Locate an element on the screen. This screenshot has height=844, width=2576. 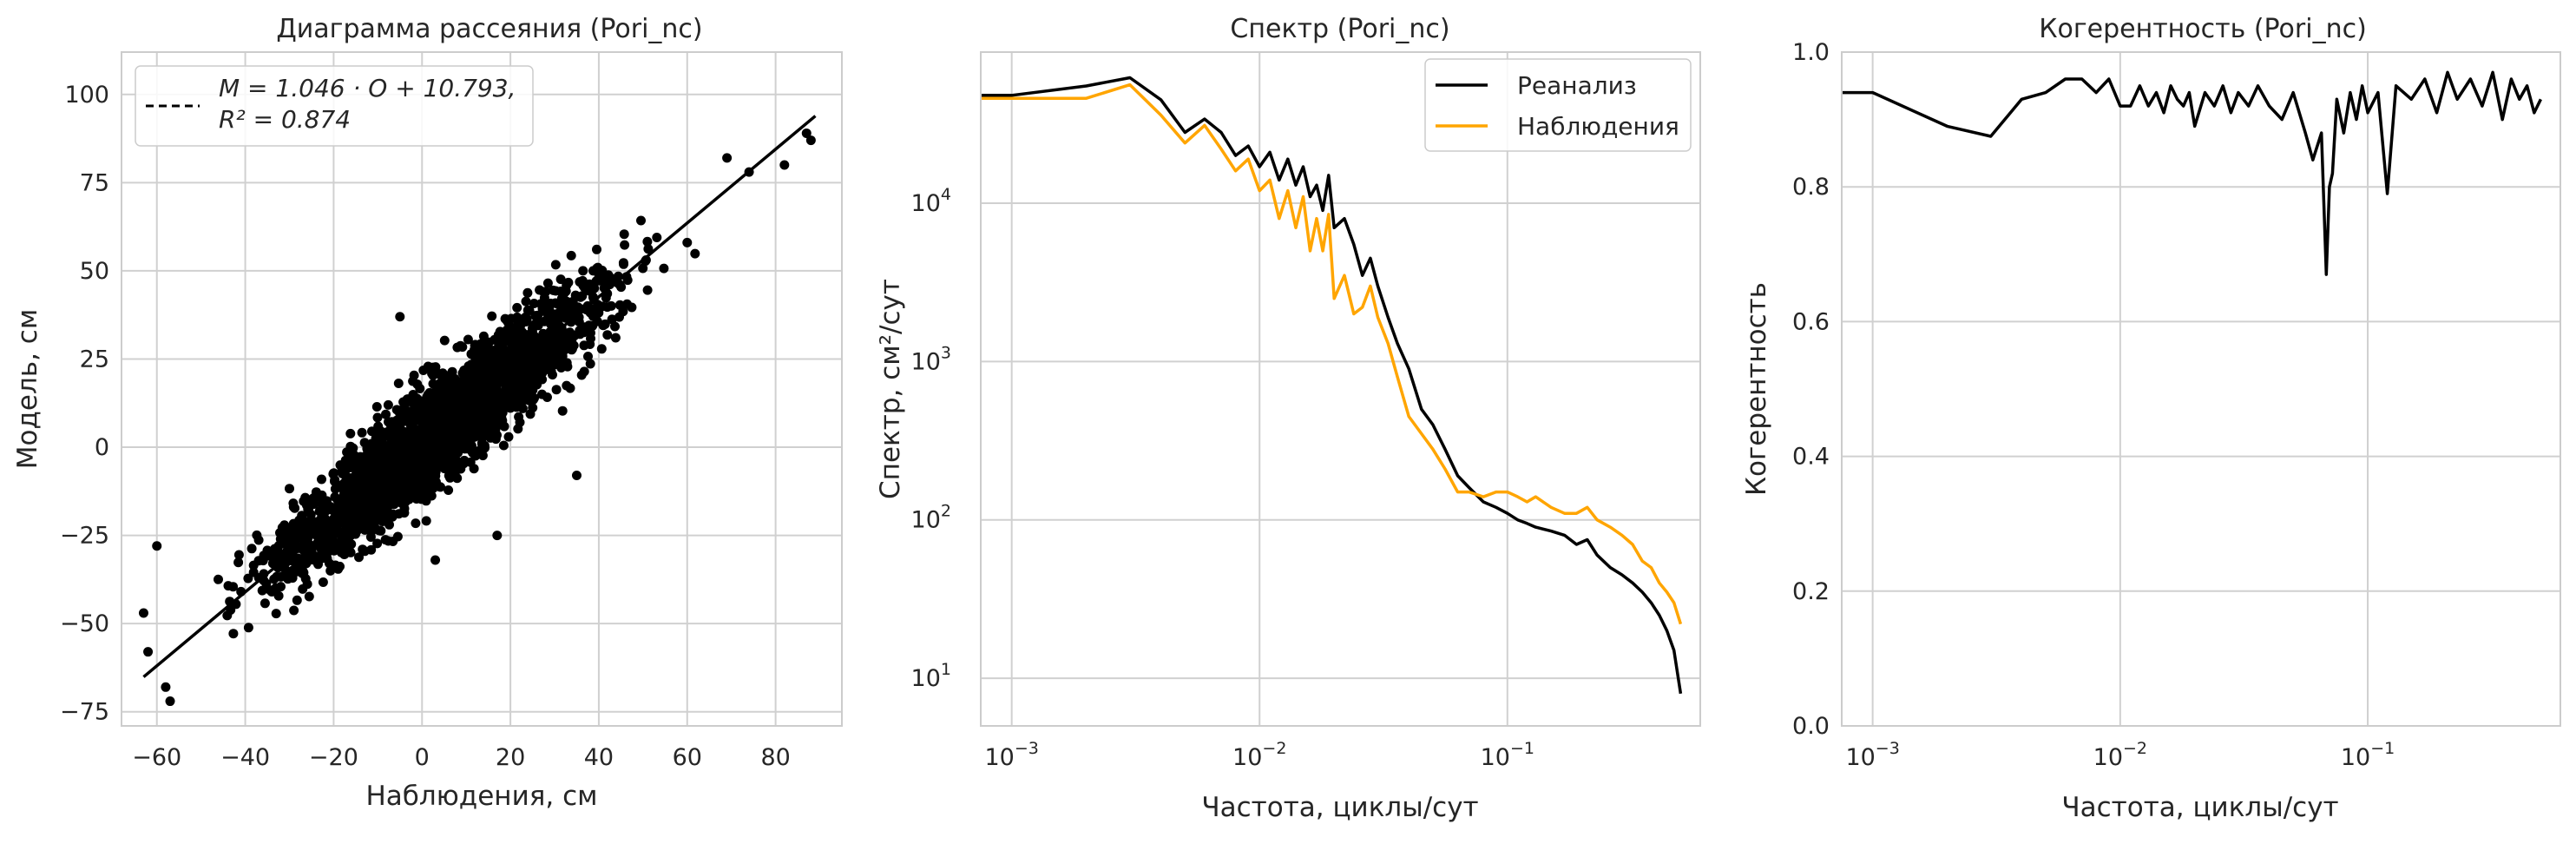
x-tick-label: 60 is located at coordinates (687, 758).